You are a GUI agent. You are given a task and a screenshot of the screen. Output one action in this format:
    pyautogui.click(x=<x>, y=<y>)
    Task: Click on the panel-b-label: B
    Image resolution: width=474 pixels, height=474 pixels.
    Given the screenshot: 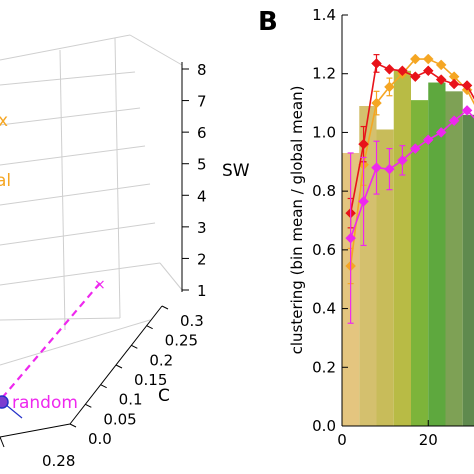 What is the action you would take?
    pyautogui.click(x=268, y=22)
    